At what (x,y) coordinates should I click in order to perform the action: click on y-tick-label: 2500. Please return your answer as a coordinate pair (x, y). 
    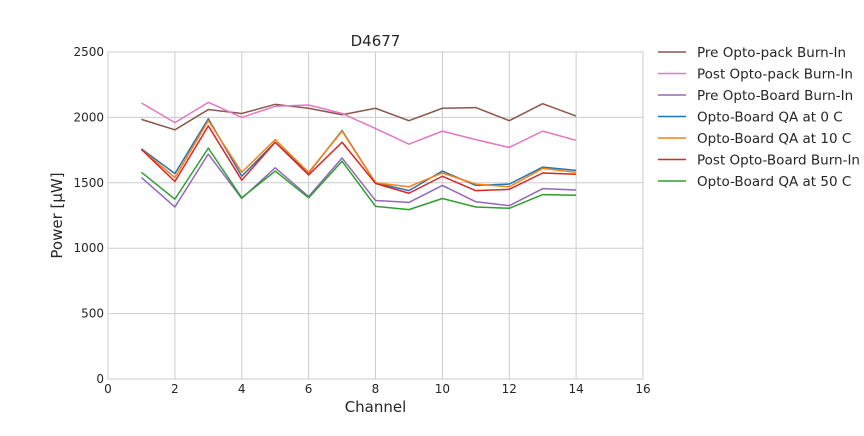
    Looking at the image, I should click on (88, 52).